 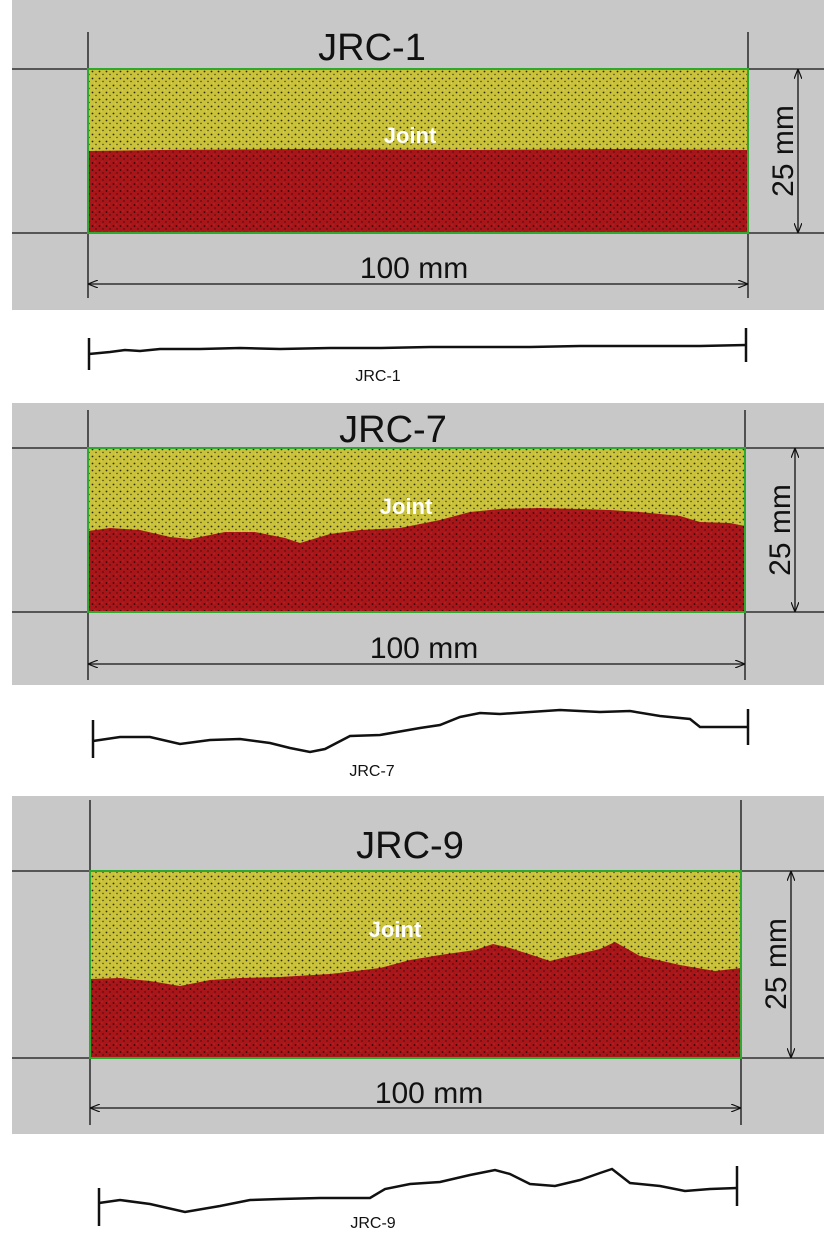 I want to click on profile-label: JRC-9, so click(x=372, y=1223).